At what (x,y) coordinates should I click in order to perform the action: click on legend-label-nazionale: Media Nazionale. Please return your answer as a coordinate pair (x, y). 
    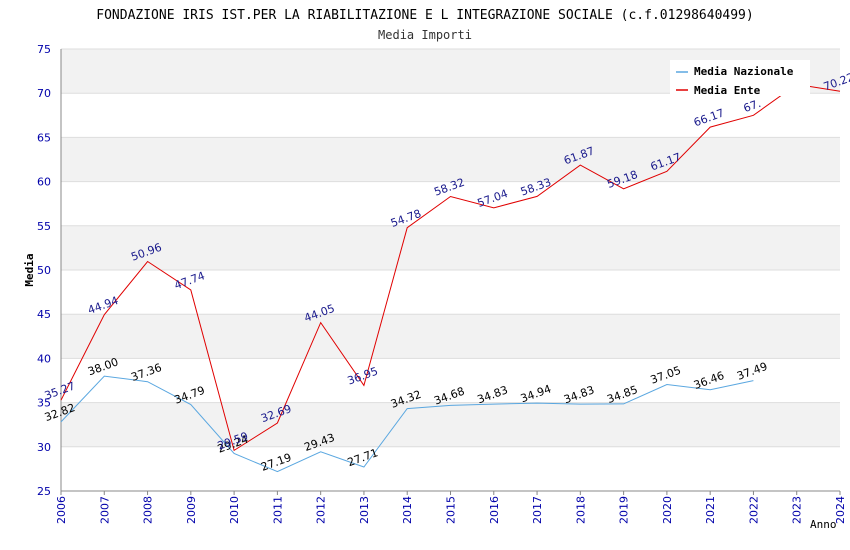
    Looking at the image, I should click on (744, 71).